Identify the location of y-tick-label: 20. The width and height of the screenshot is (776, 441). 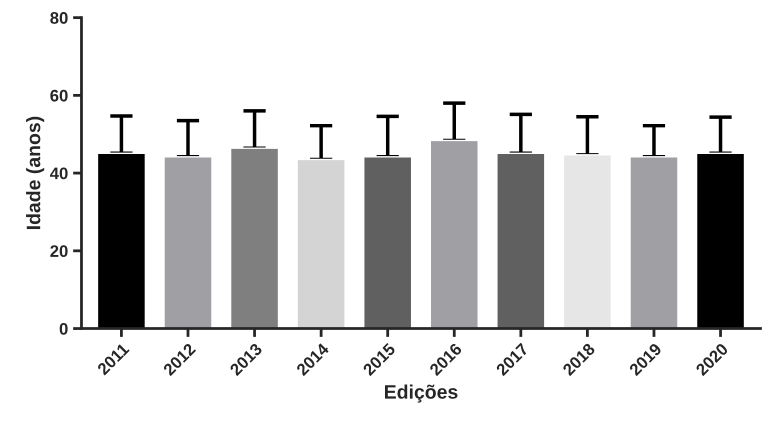
(59, 251).